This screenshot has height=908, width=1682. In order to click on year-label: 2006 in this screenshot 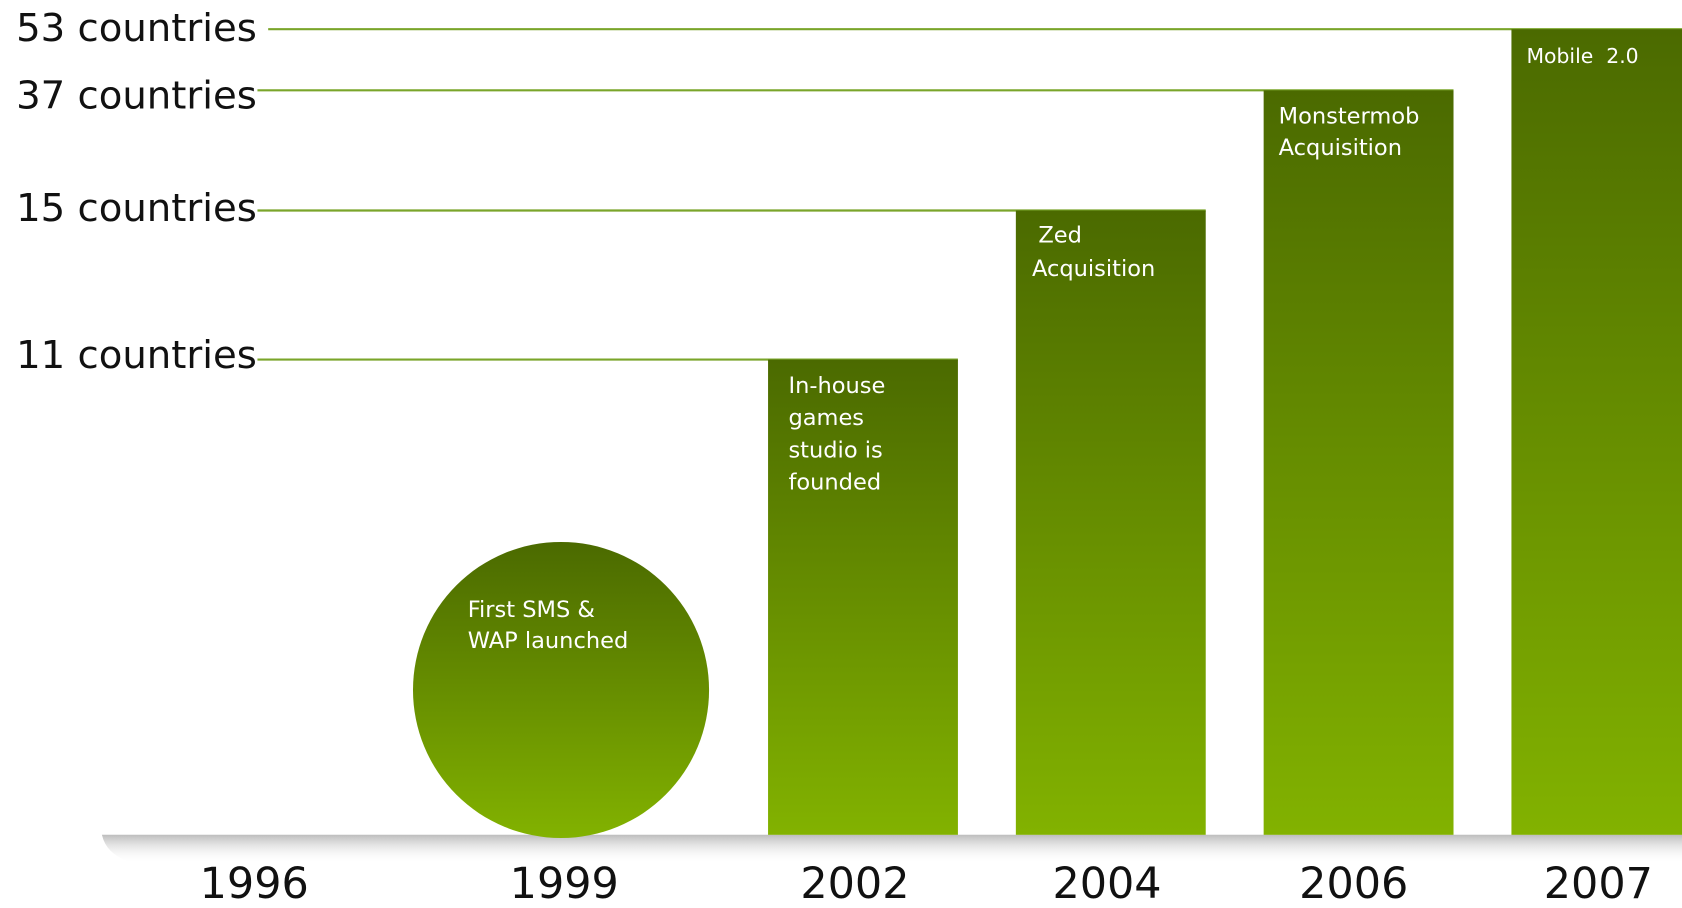, I will do `click(1353, 883)`.